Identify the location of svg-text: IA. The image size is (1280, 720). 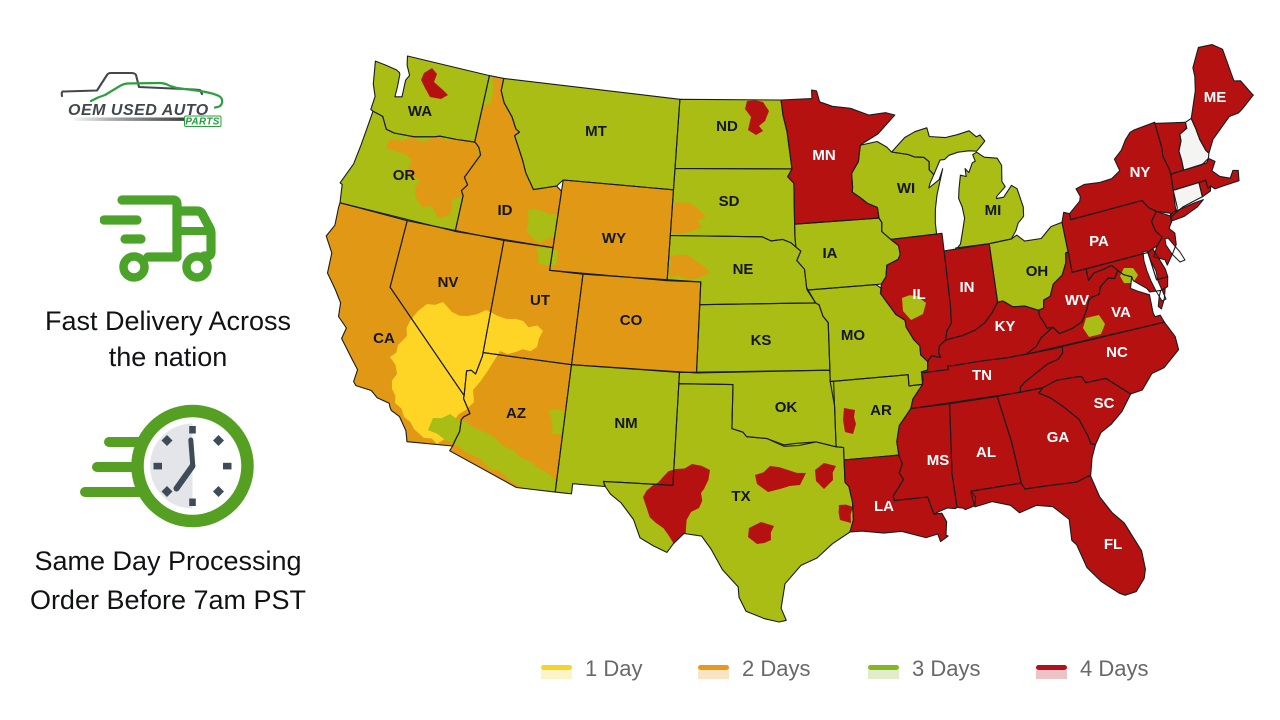
(830, 253).